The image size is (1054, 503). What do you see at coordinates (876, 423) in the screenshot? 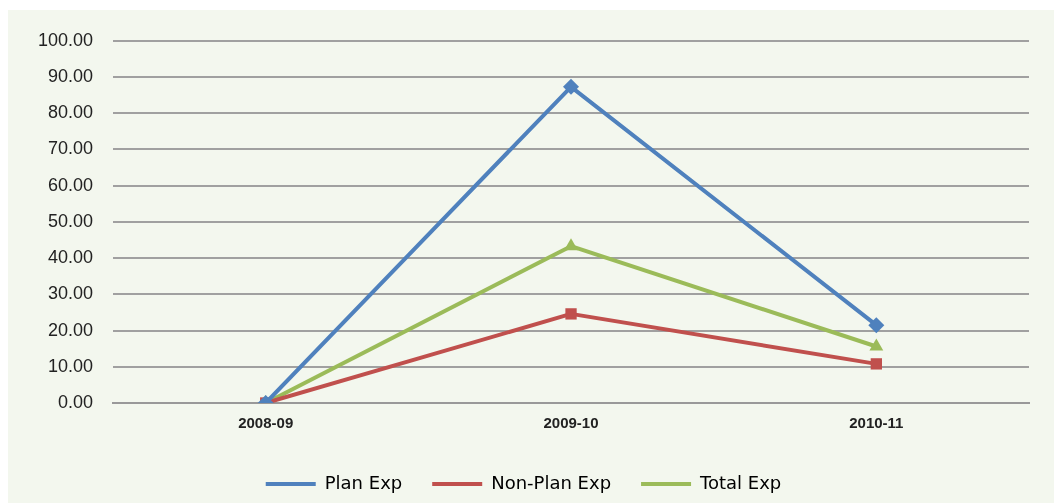
I see `x-tick-label: 2010-11` at bounding box center [876, 423].